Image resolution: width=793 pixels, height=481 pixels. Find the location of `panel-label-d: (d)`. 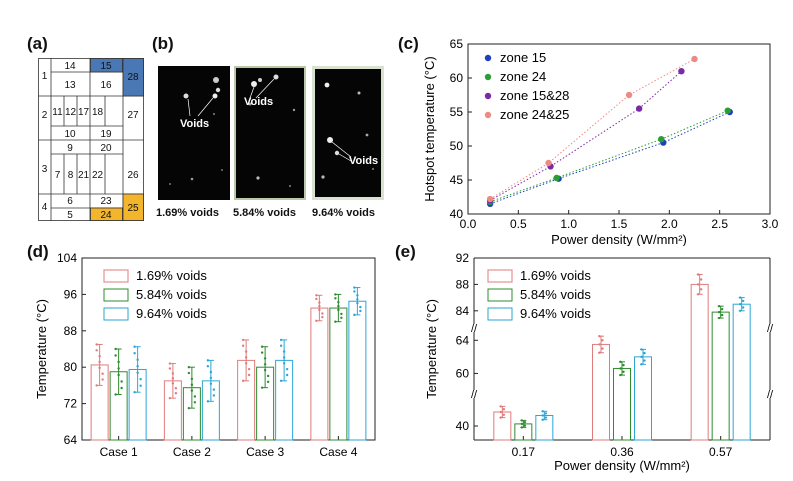

panel-label-d: (d) is located at coordinates (38, 251).